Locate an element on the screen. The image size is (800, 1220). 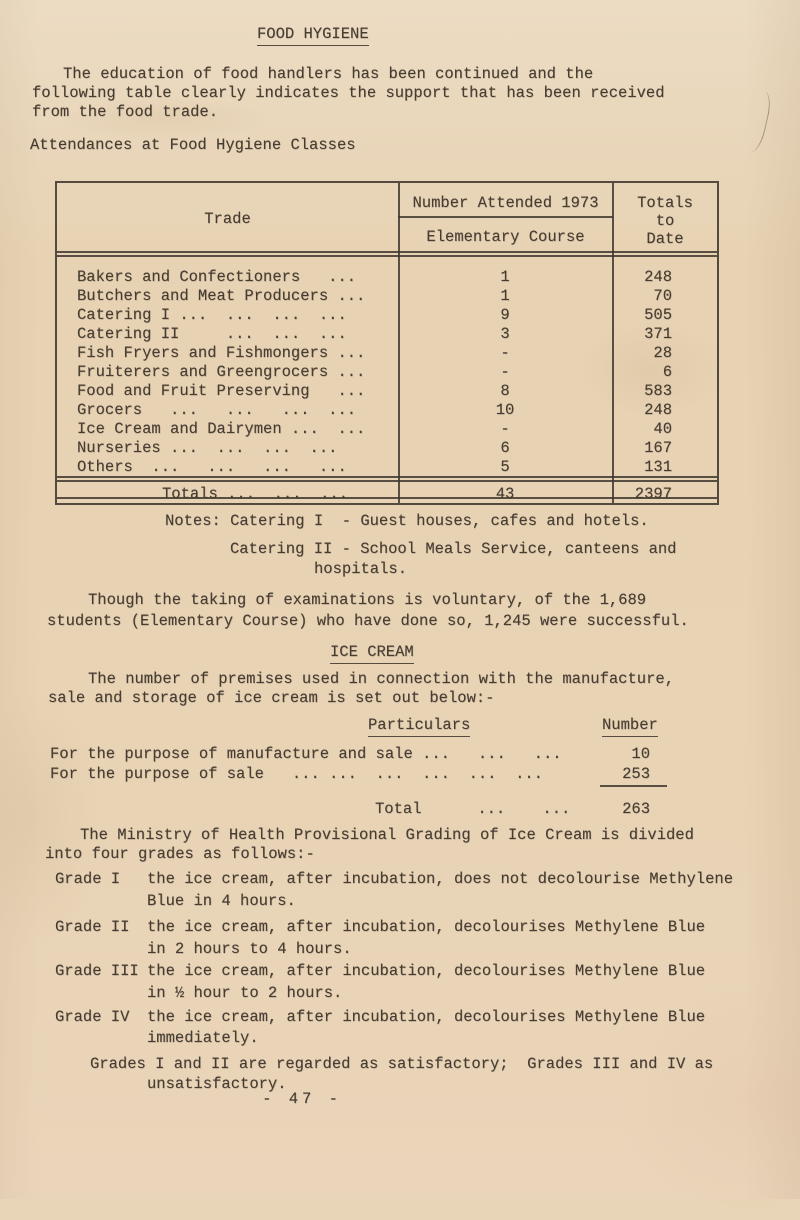
table-row: Ice Cream and Dairymen ... ... -40 is located at coordinates (374, 429).